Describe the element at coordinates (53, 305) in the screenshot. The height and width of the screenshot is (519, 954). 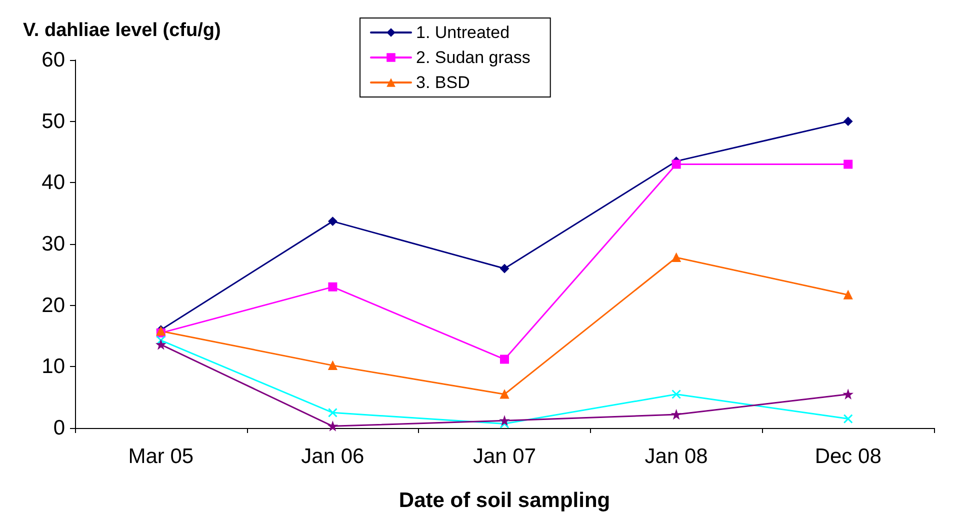
I see `y-tick-label: 20` at that location.